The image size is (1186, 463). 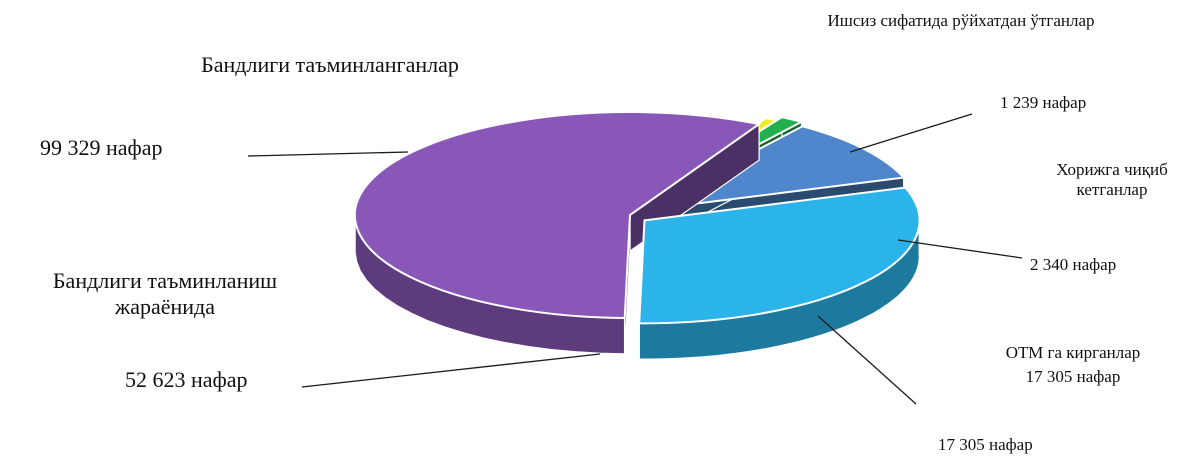 What do you see at coordinates (1073, 376) in the screenshot?
I see `label-university-value-inline: 17 305 нафар` at bounding box center [1073, 376].